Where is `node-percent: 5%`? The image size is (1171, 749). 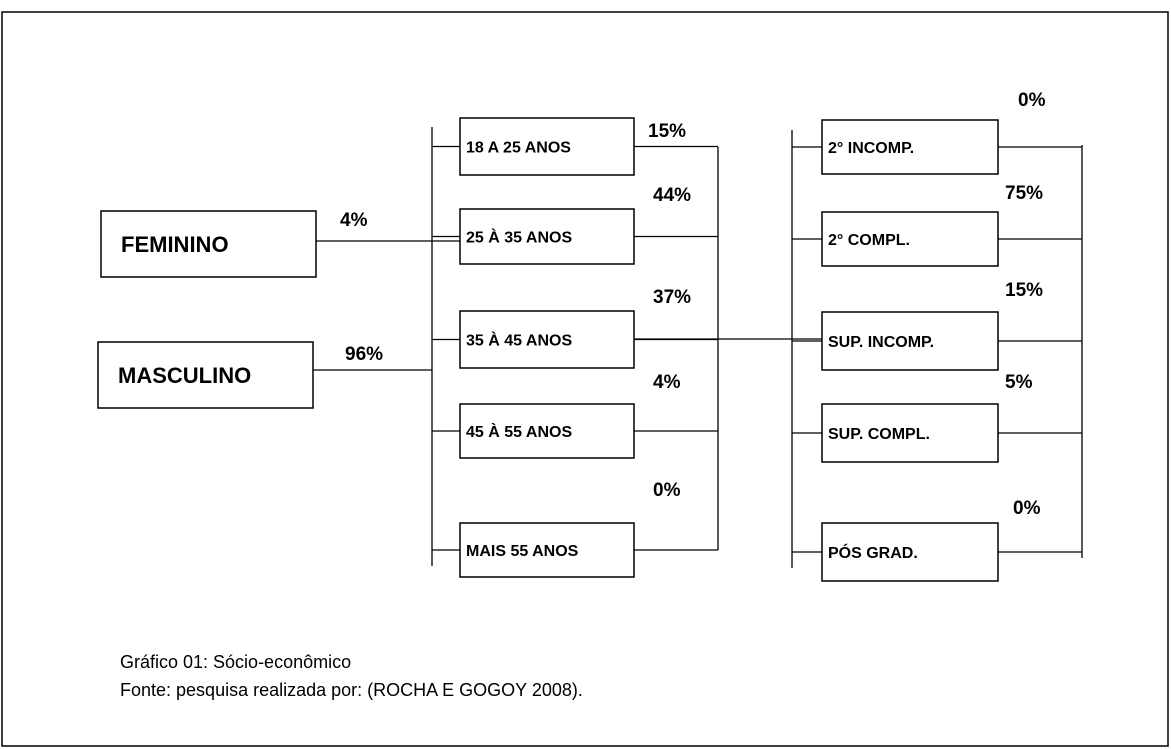
node-percent: 5% is located at coordinates (1019, 382).